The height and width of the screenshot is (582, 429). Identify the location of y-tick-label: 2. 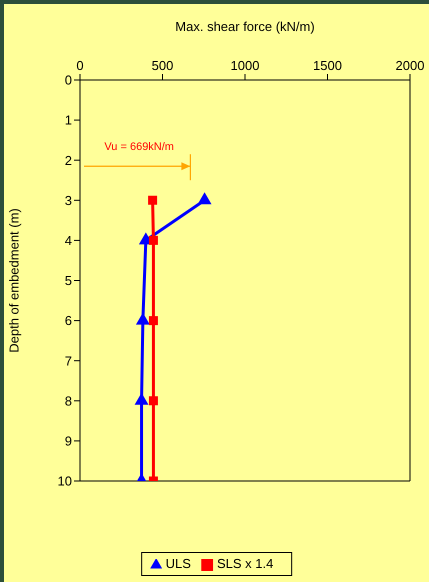
(68, 160).